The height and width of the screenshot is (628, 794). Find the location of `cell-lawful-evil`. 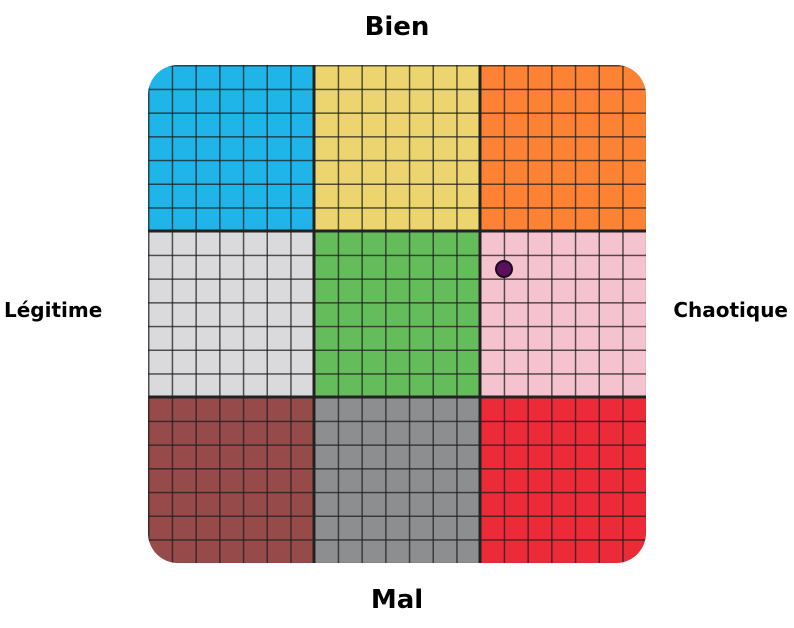

cell-lawful-evil is located at coordinates (231, 480).